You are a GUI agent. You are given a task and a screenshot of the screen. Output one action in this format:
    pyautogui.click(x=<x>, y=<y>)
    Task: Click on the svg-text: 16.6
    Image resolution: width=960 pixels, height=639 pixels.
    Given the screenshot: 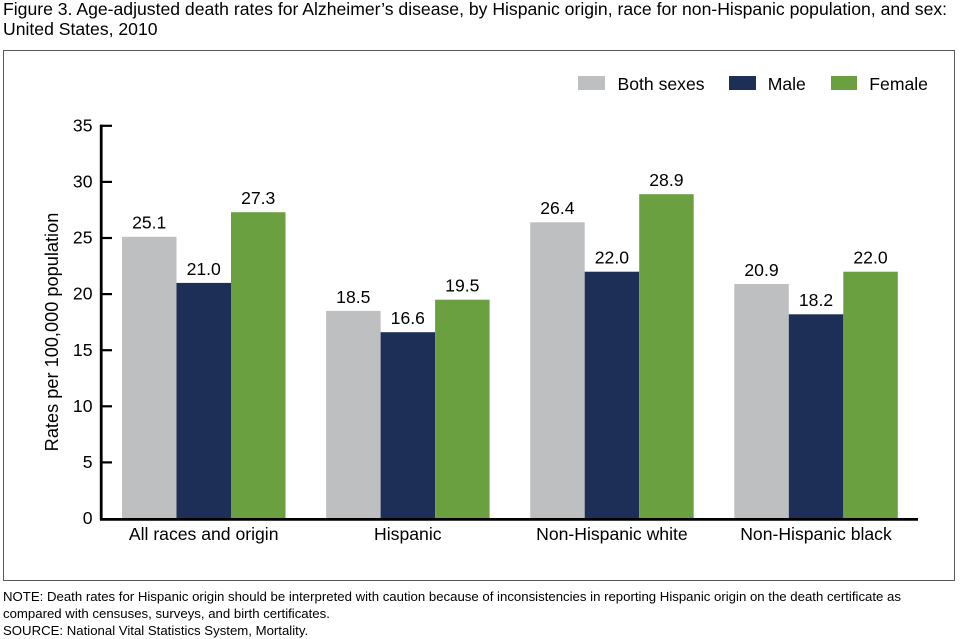 What is the action you would take?
    pyautogui.click(x=408, y=318)
    